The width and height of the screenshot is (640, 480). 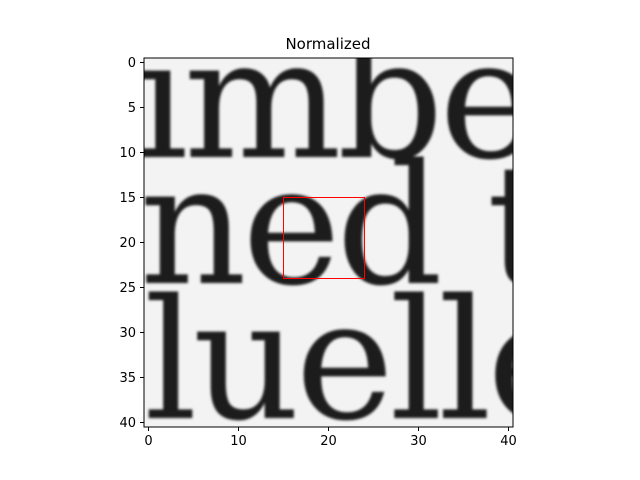 What do you see at coordinates (127, 243) in the screenshot?
I see `y-tick-label: 20` at bounding box center [127, 243].